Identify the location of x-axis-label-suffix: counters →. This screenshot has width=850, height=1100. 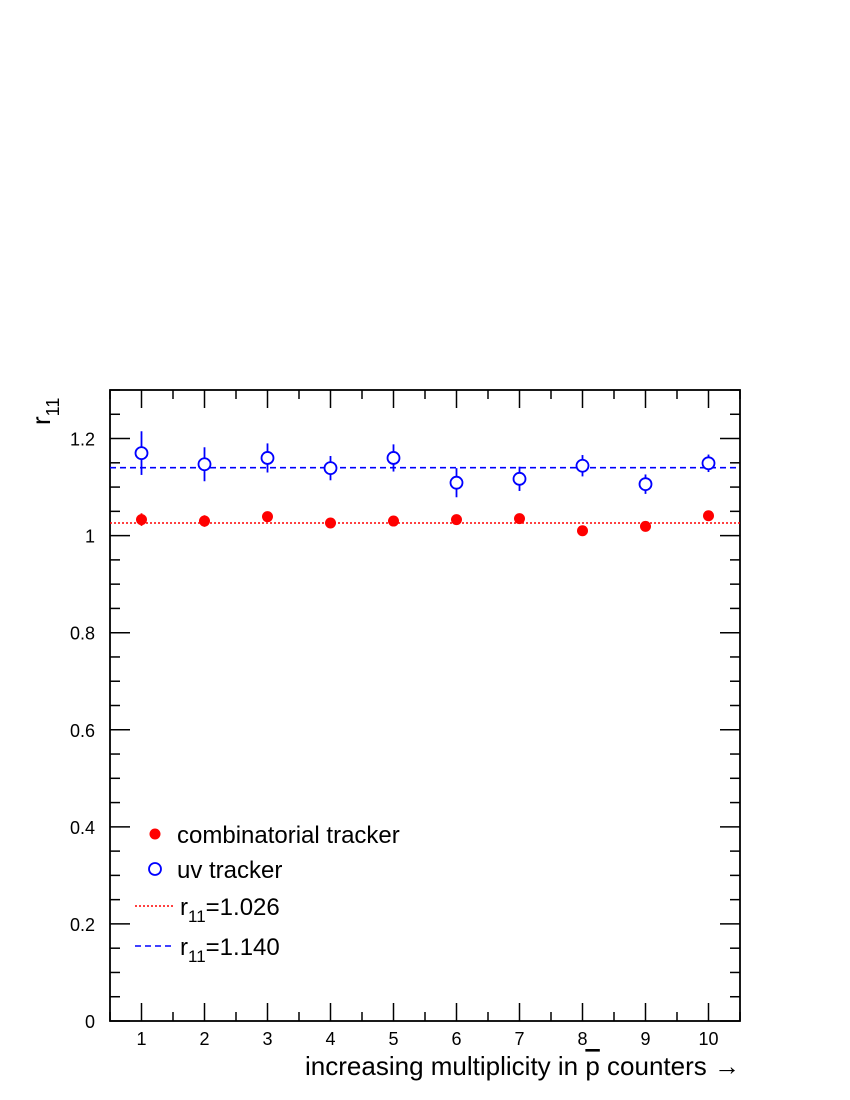
(670, 1066).